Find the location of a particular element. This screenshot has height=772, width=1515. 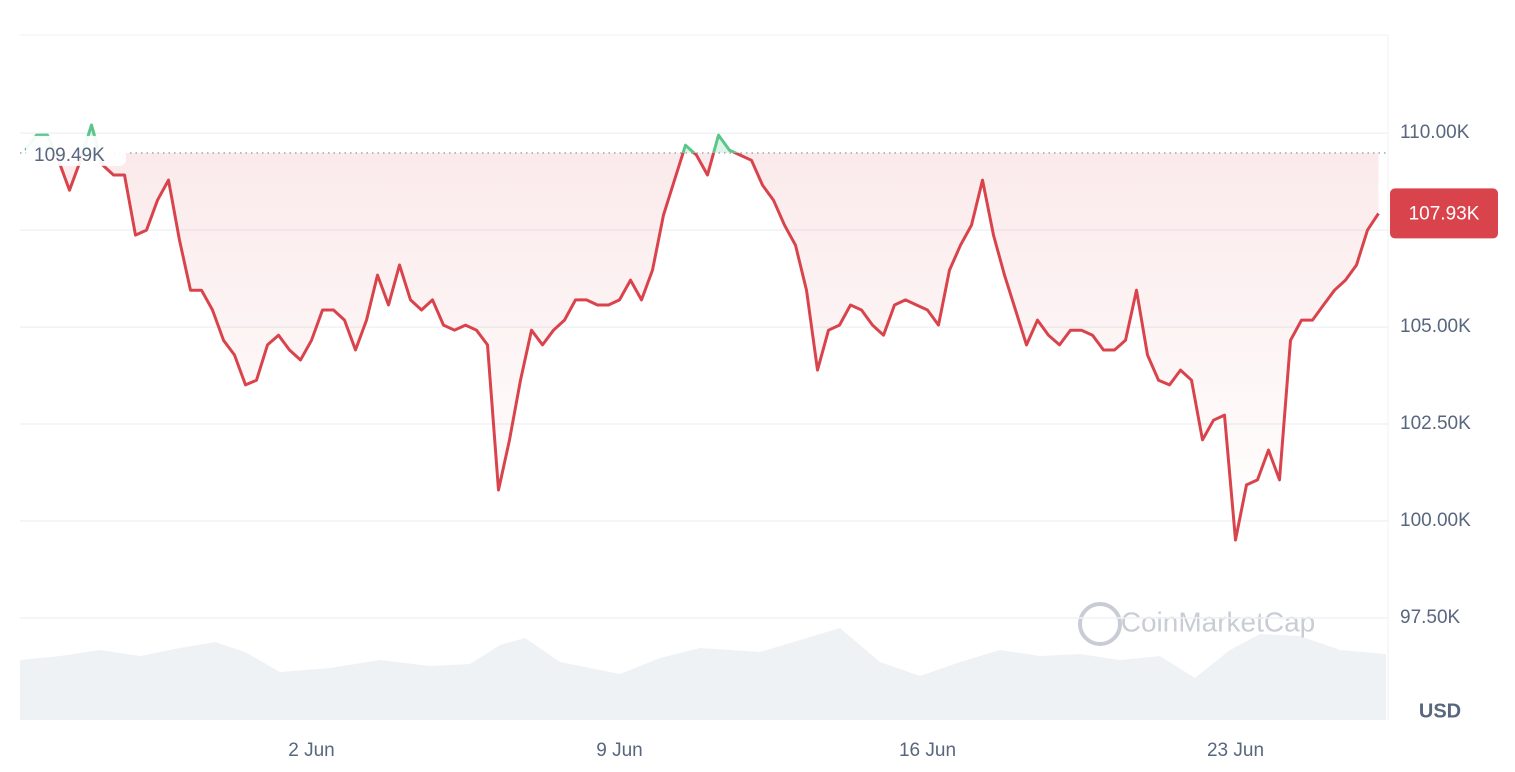

y-tick-label: 97.50K is located at coordinates (1430, 617).